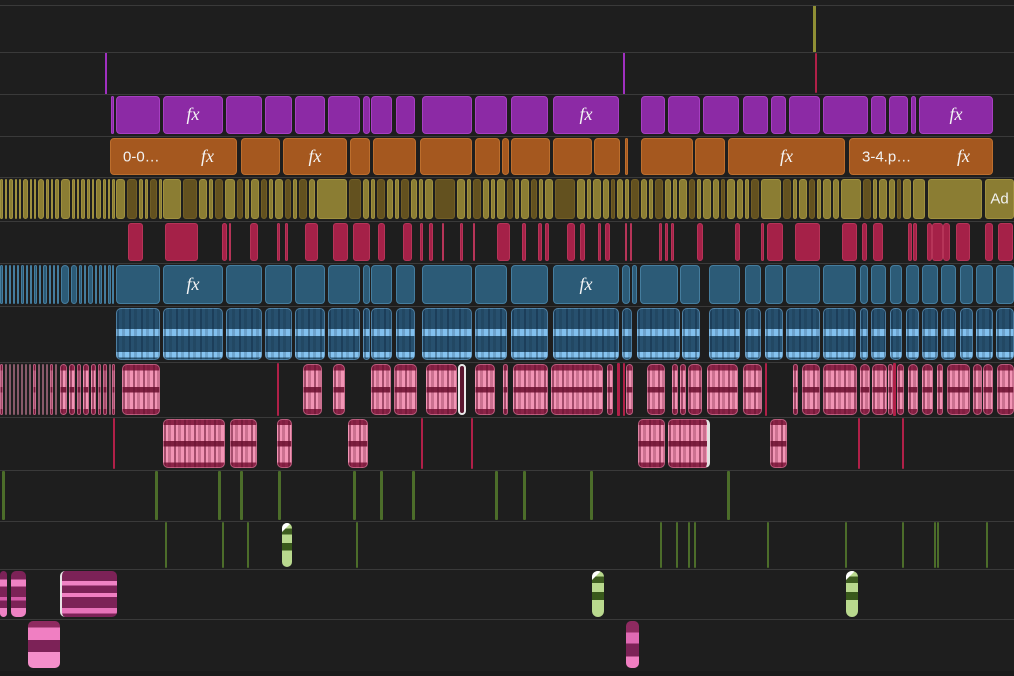  Describe the element at coordinates (44, 644) in the screenshot. I see `clip-stripe-pink` at that location.